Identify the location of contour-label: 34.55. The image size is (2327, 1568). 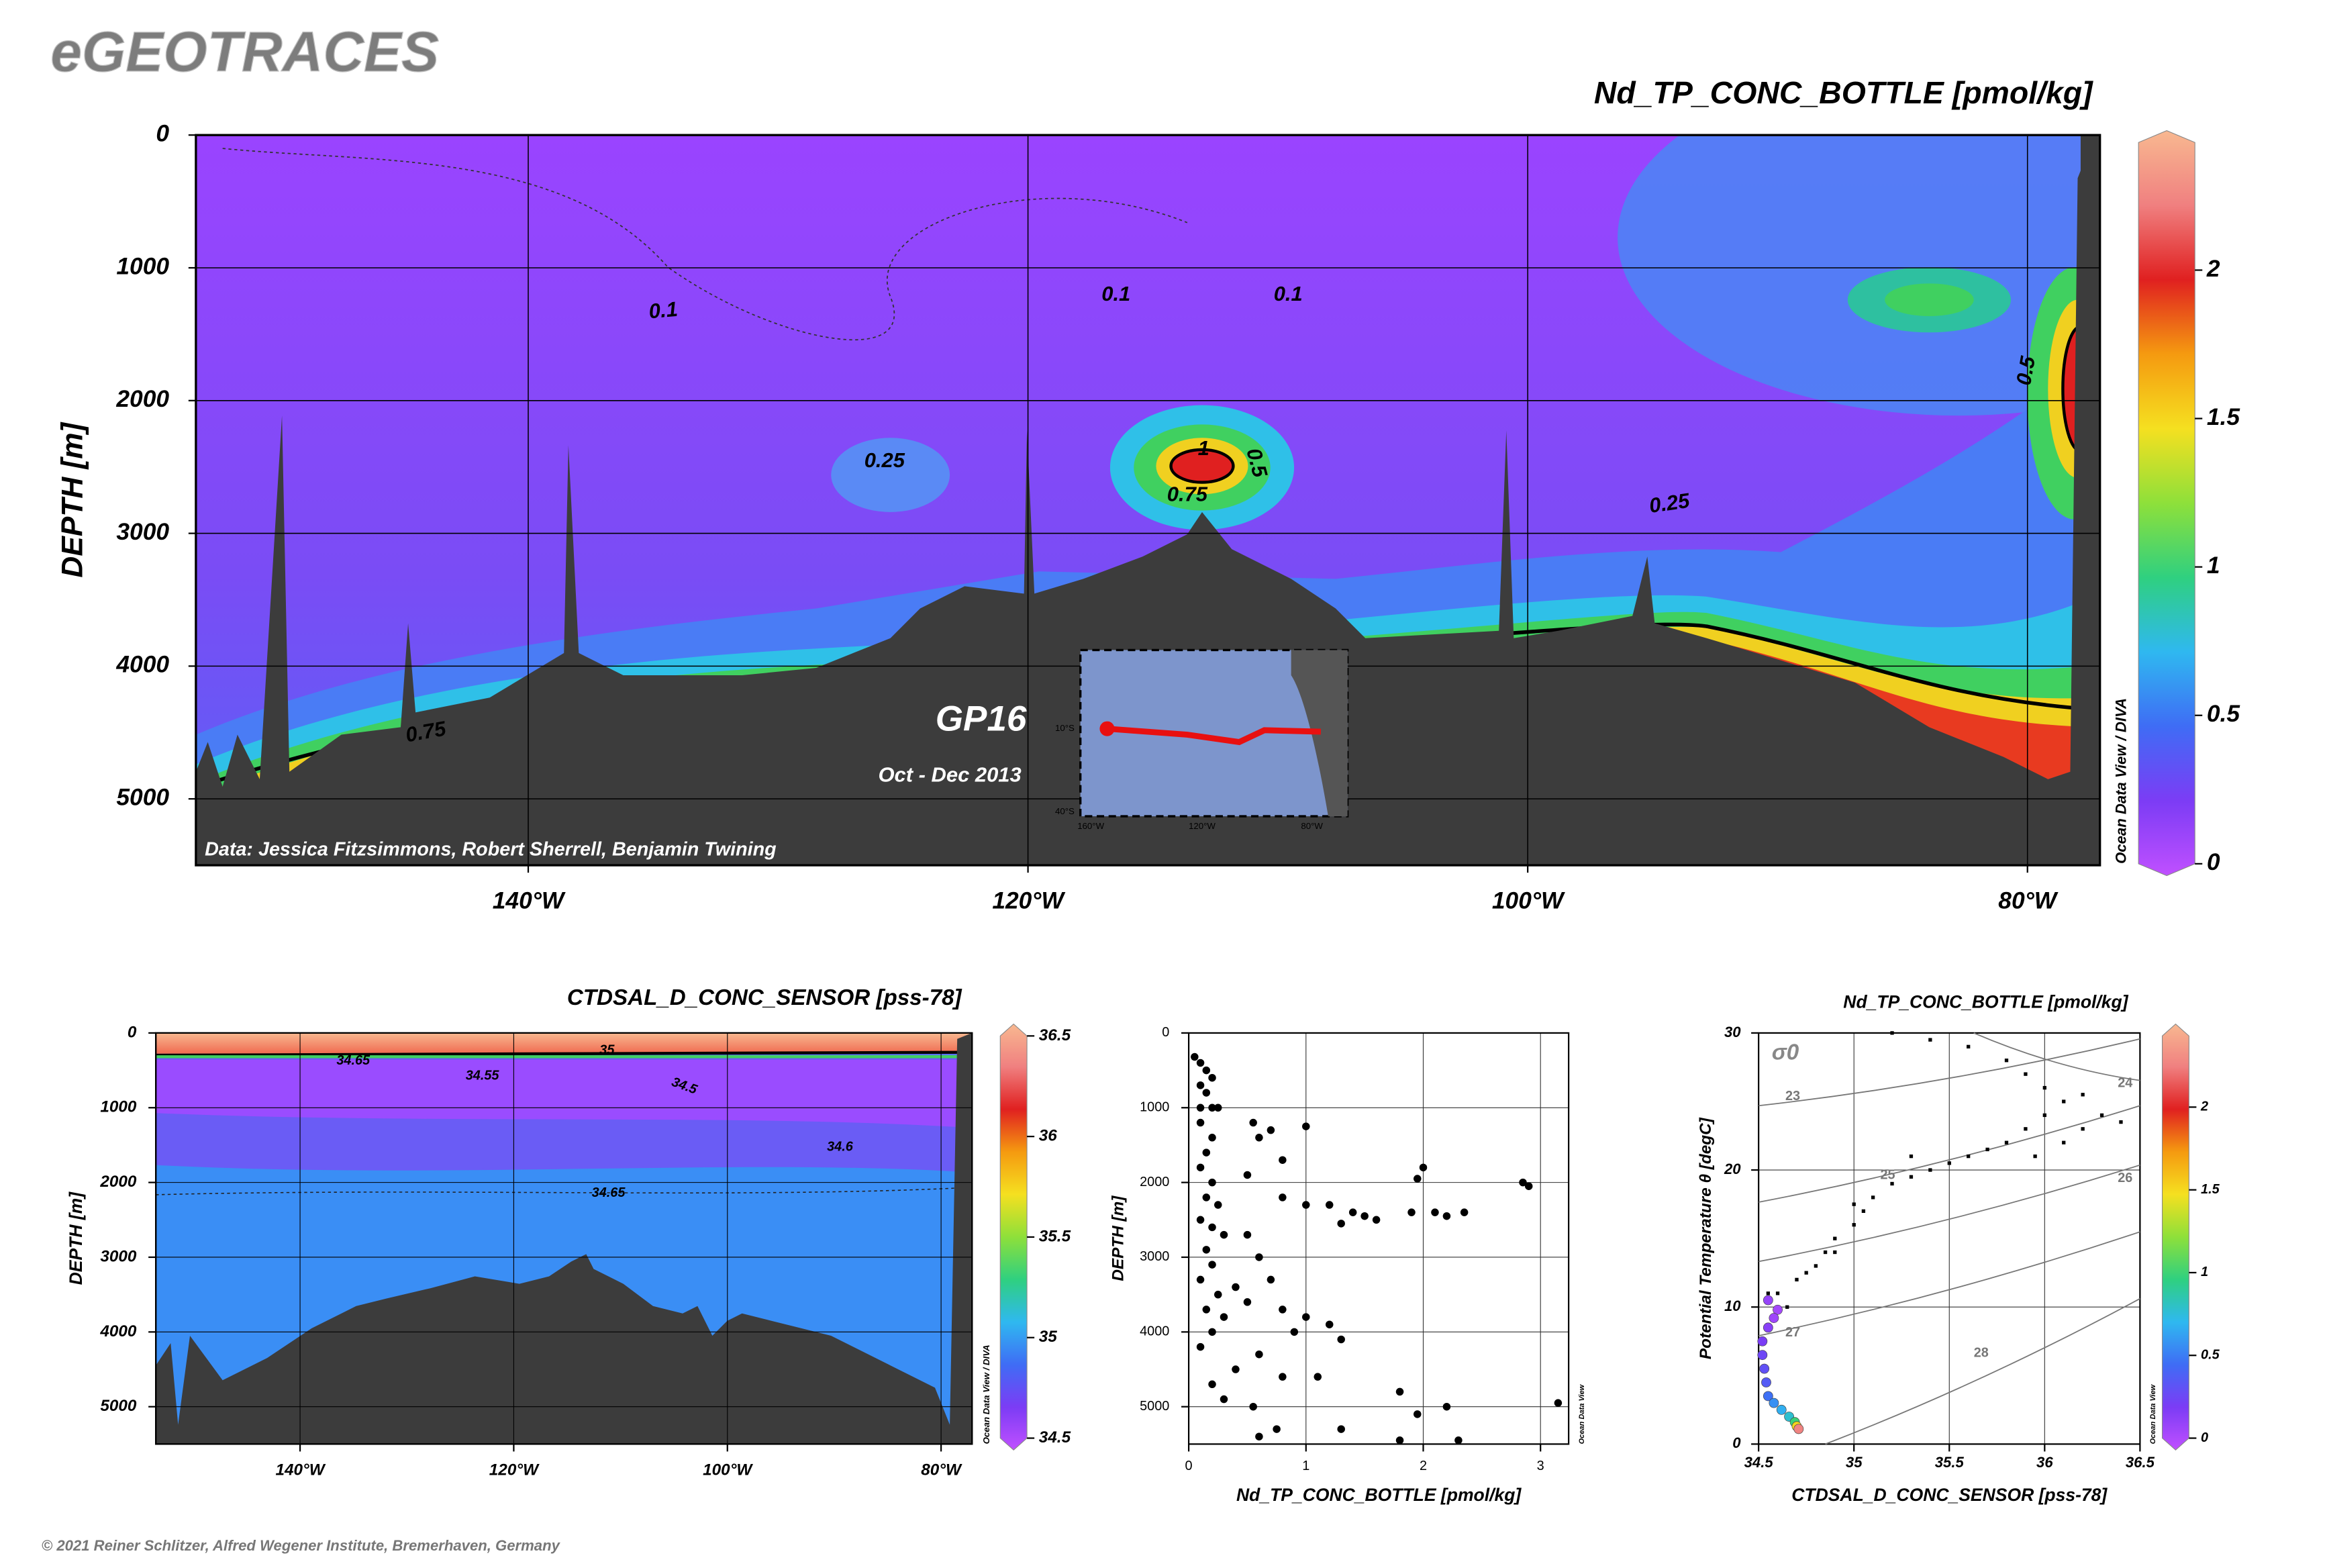
(483, 1075).